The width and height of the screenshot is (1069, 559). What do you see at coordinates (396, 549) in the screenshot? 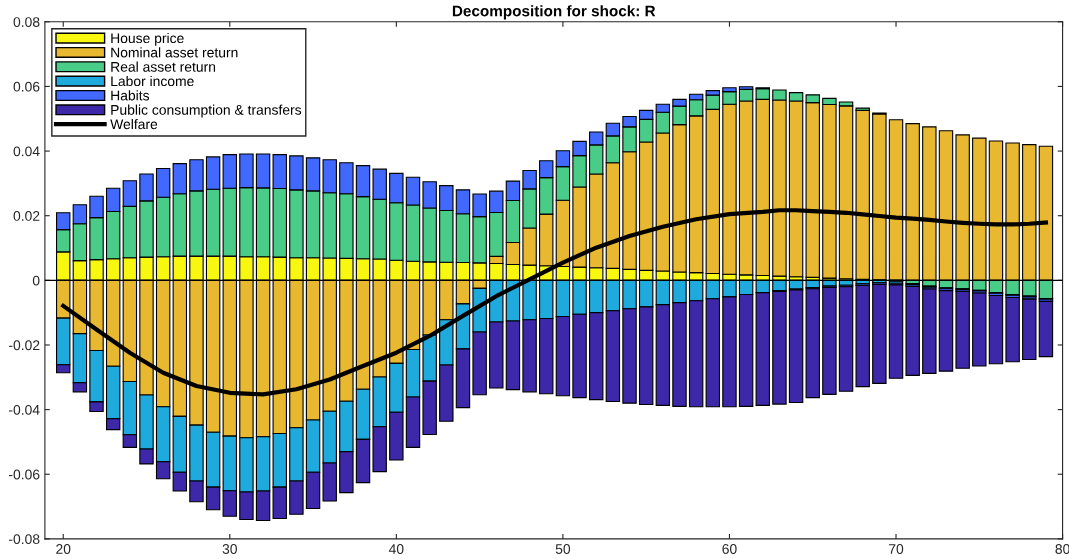
I see `x-tick-label: 40` at bounding box center [396, 549].